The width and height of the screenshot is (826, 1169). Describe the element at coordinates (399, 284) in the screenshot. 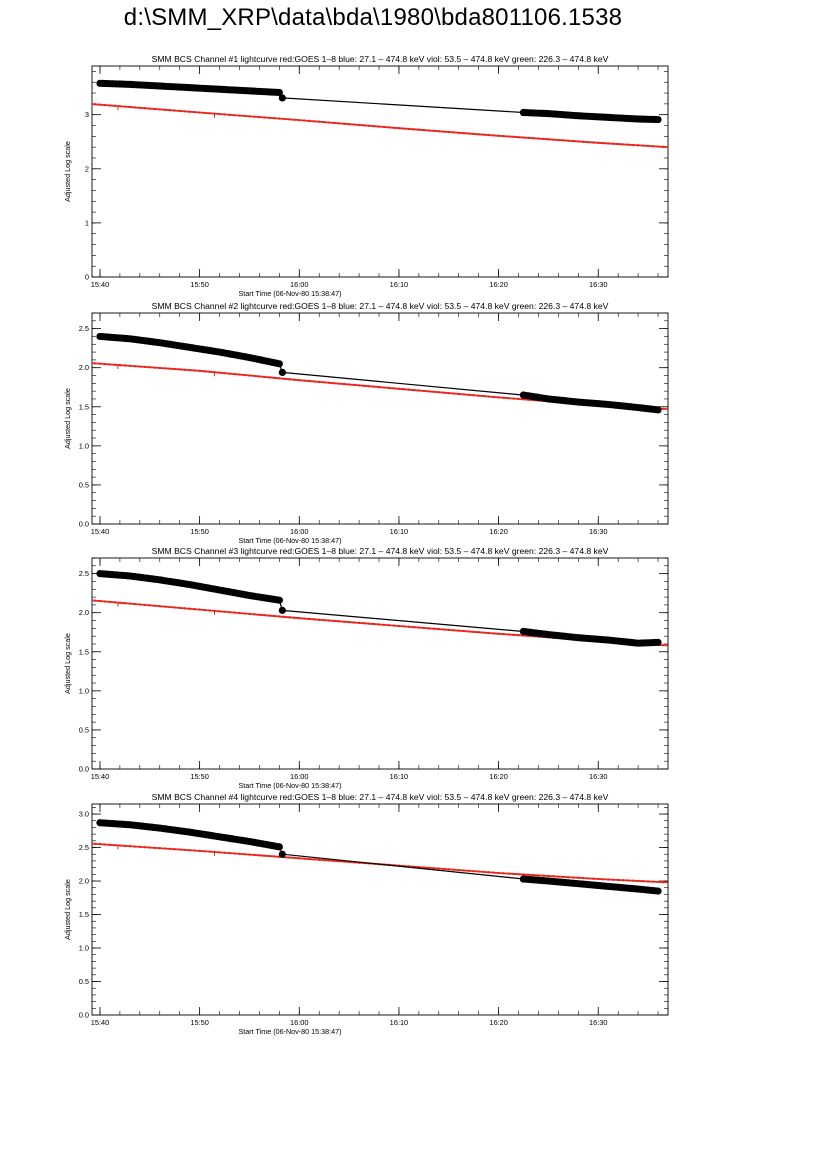

I see `x-tick-label: 16:10` at that location.